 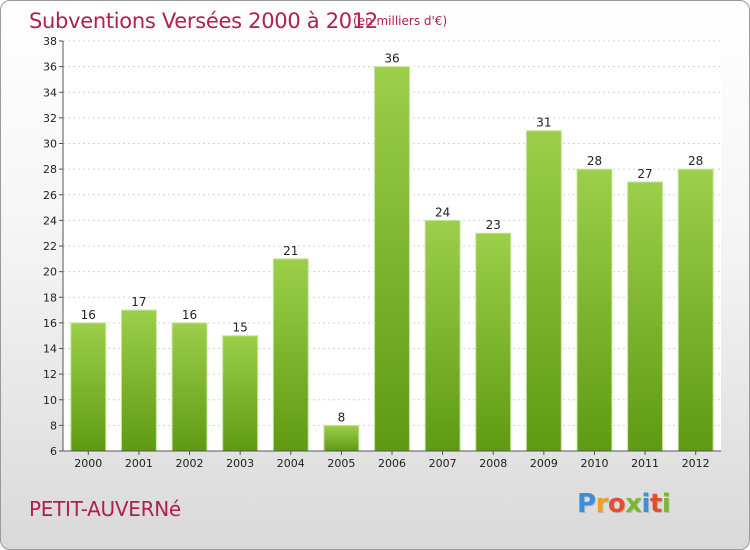 What do you see at coordinates (655, 504) in the screenshot?
I see `logo-letter: t` at bounding box center [655, 504].